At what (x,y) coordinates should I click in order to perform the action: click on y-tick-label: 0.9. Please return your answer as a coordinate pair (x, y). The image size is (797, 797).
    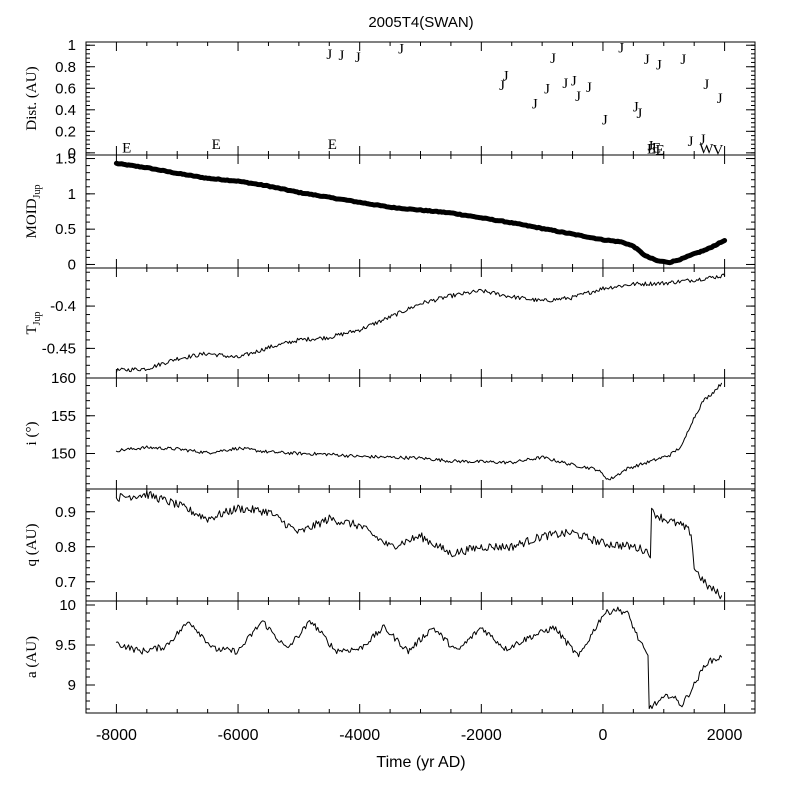
    Looking at the image, I should click on (65, 512).